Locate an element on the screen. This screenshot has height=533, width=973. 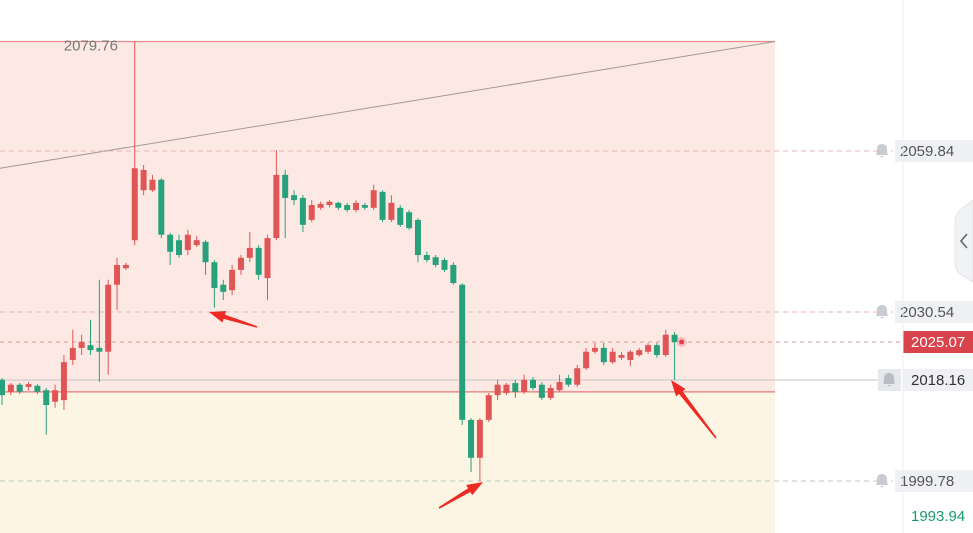
alert-label: 2030.54 is located at coordinates (927, 312).